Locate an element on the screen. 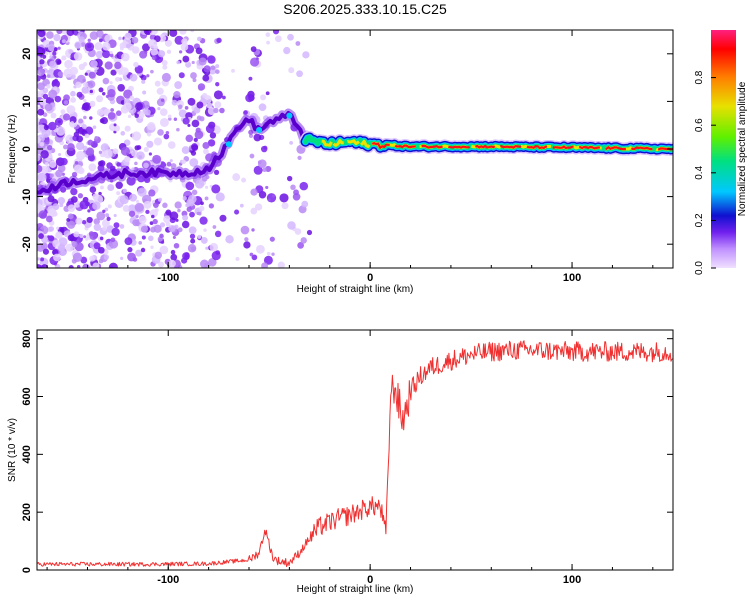 The image size is (750, 600). spectrogram-ytick-label: 20 is located at coordinates (27, 54).